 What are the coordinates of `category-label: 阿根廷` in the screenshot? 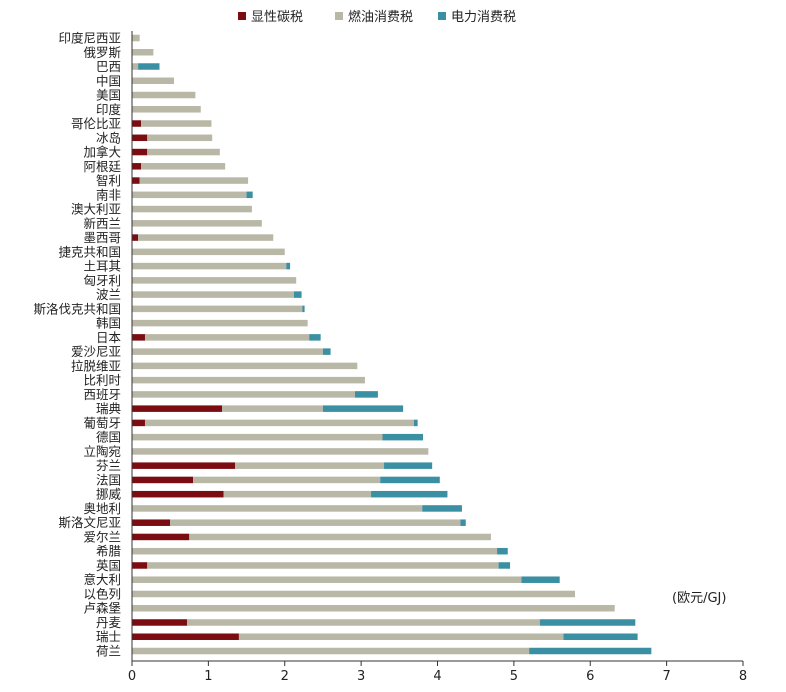 It's located at (102, 166).